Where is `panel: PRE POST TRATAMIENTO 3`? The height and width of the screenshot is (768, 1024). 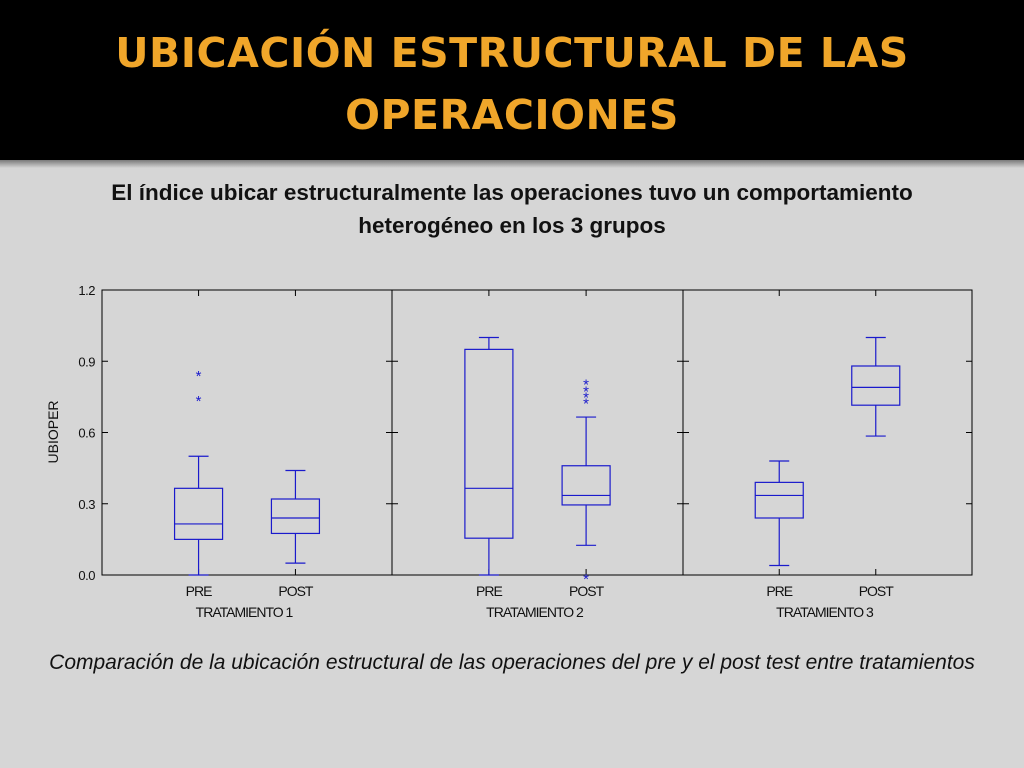
panel: PRE POST TRATAMIENTO 3 is located at coordinates (827, 454).